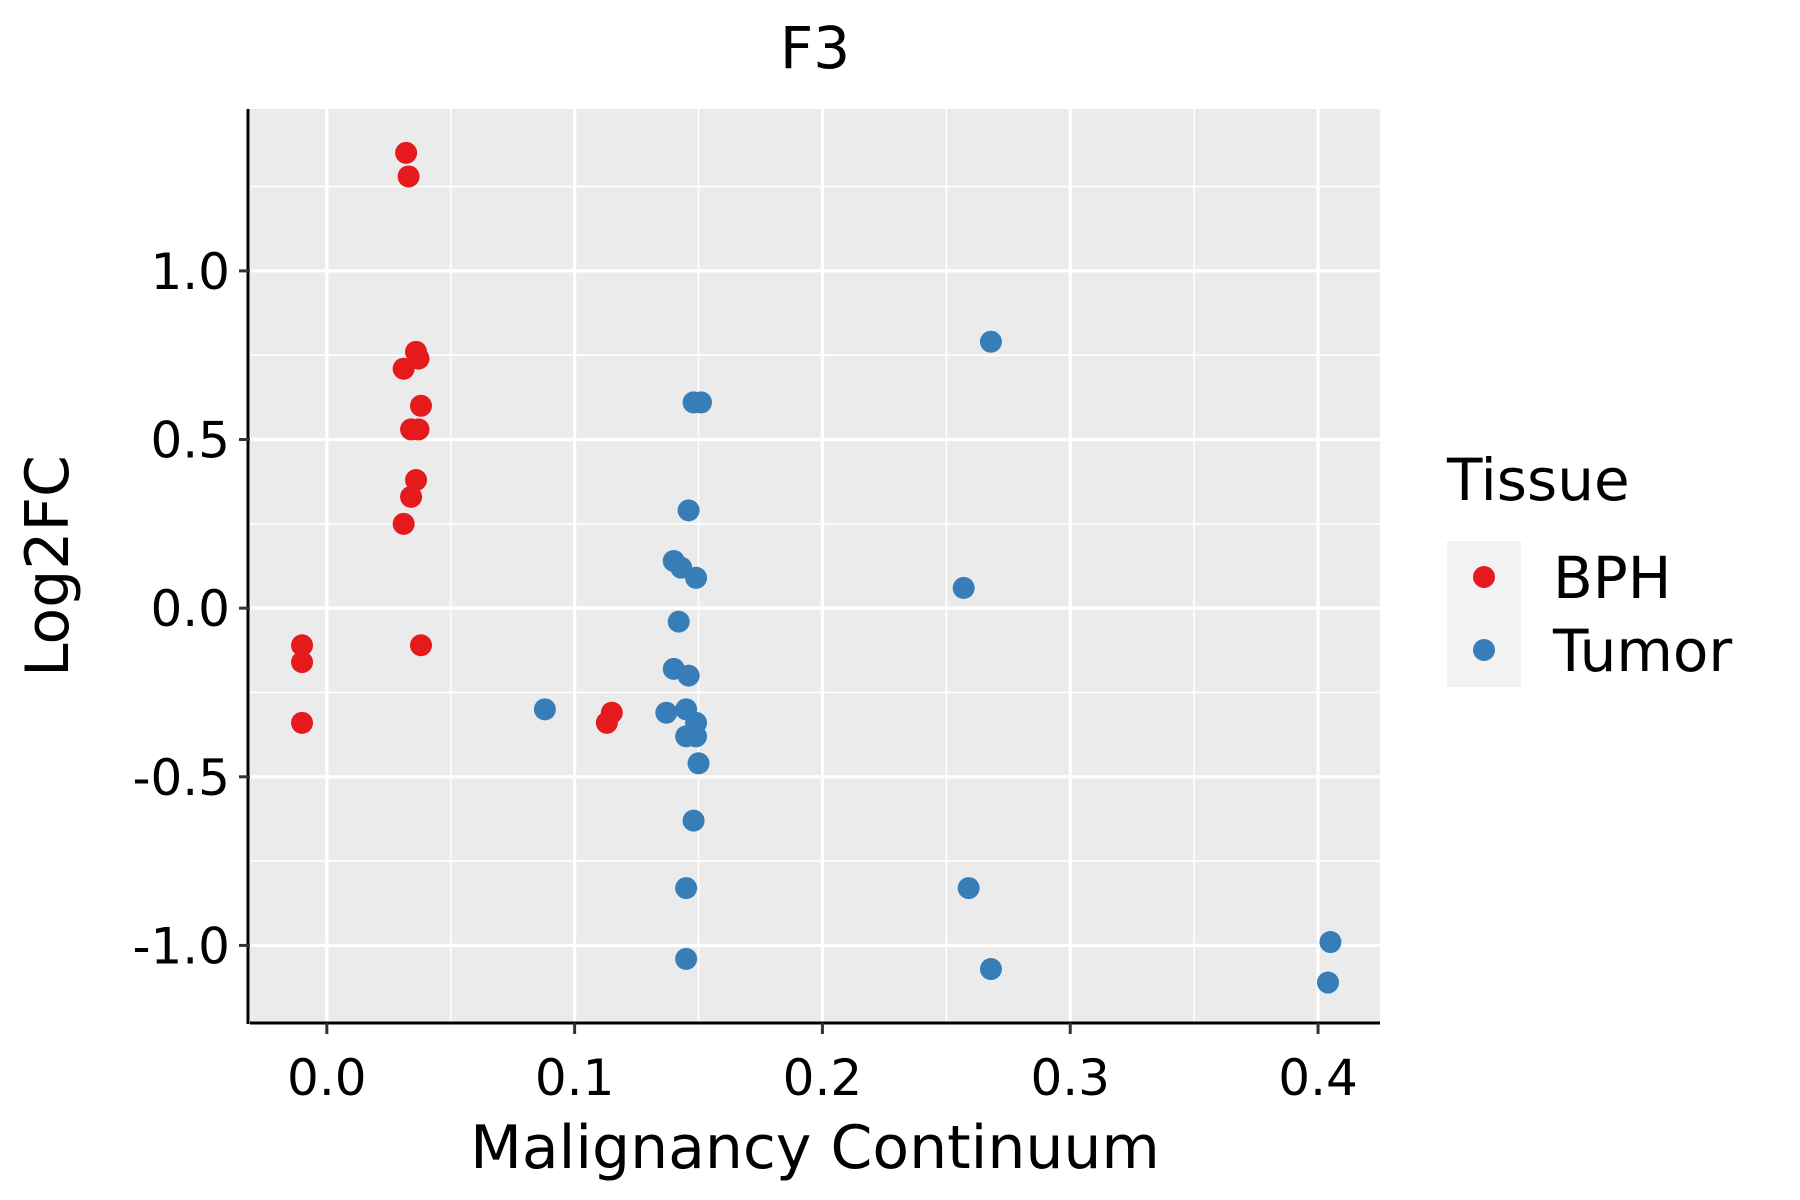 The image size is (1800, 1200). I want to click on y-axis-title: Log2FC, so click(48, 566).